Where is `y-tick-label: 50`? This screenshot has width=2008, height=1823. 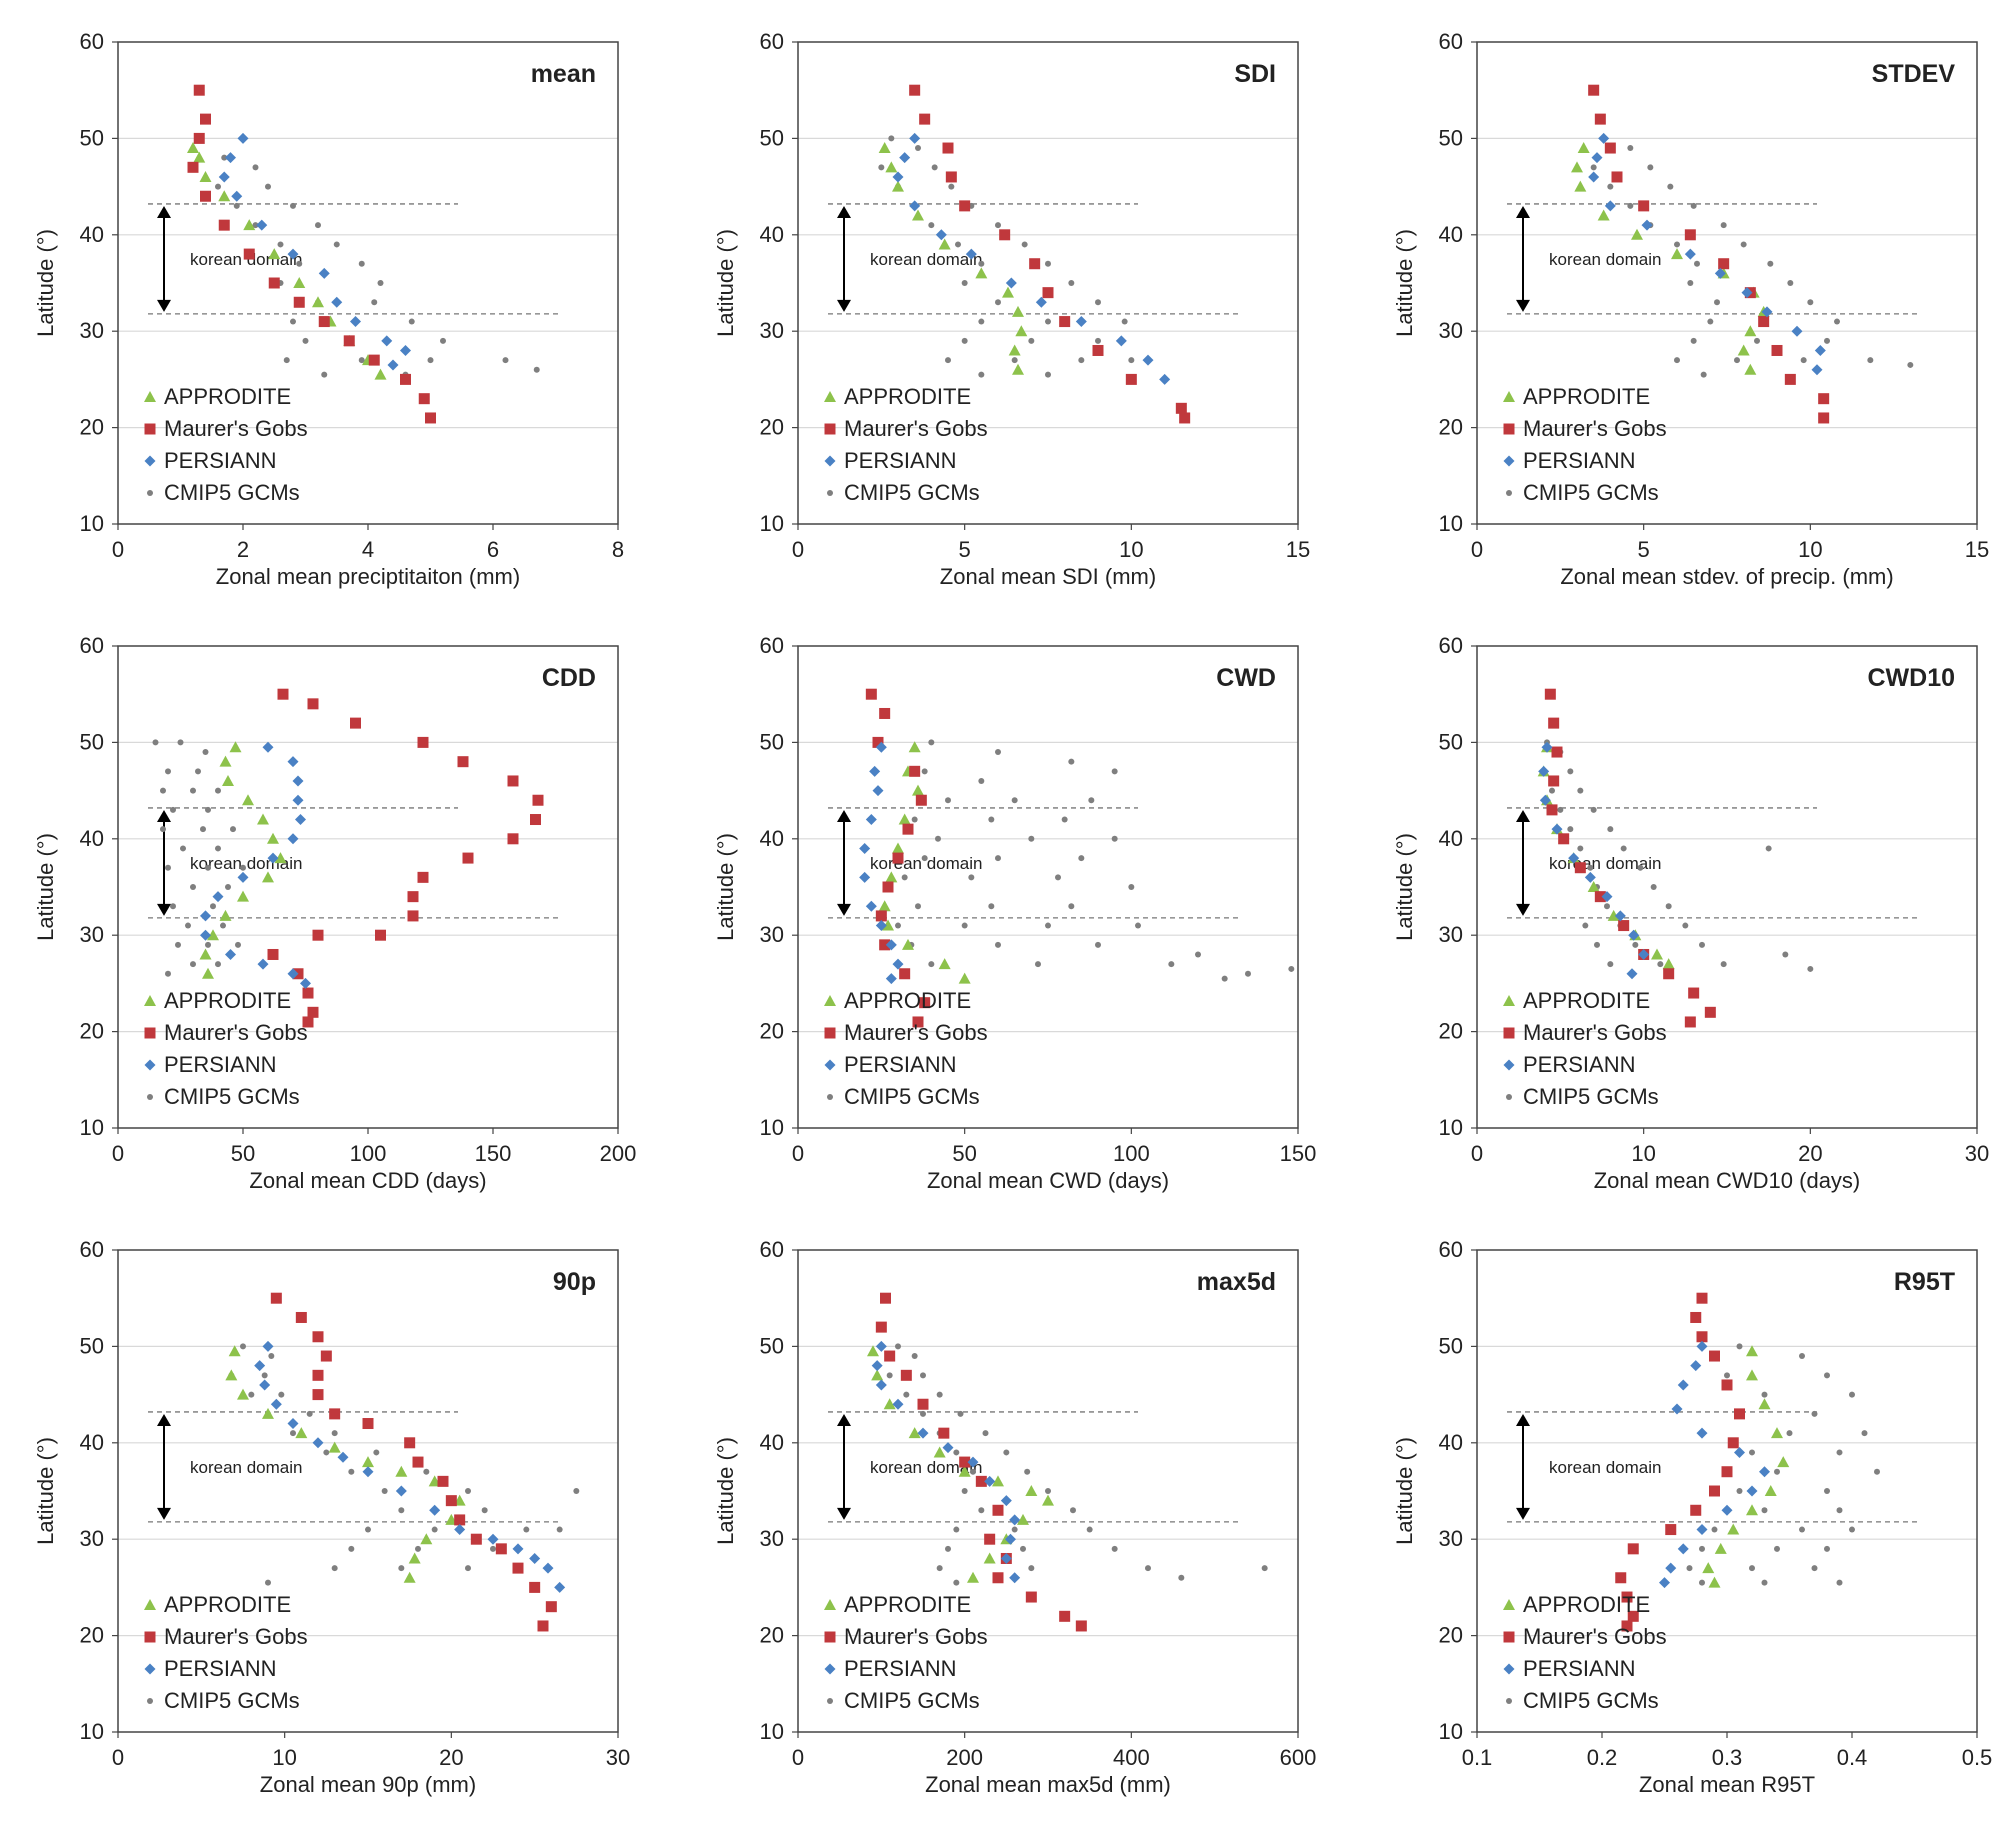
y-tick-label: 50 is located at coordinates (92, 741).